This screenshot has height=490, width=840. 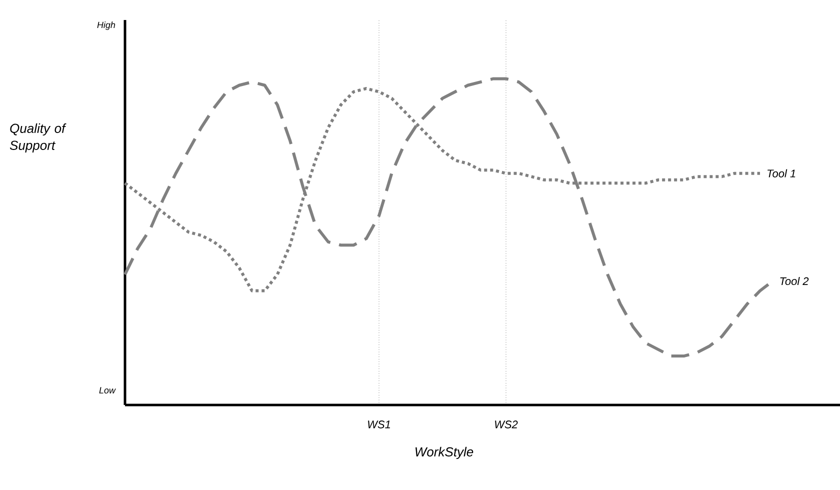 I want to click on series-label: Tool 2, so click(x=794, y=281).